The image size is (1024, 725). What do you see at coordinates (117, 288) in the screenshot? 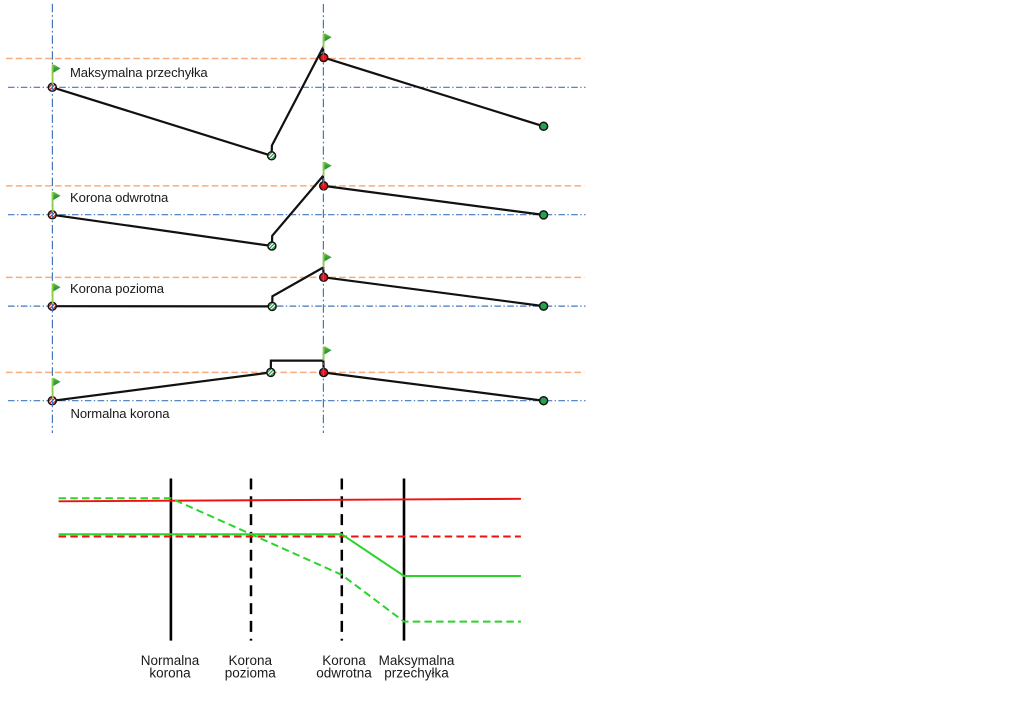
I see `svg-text: Korona pozioma` at bounding box center [117, 288].